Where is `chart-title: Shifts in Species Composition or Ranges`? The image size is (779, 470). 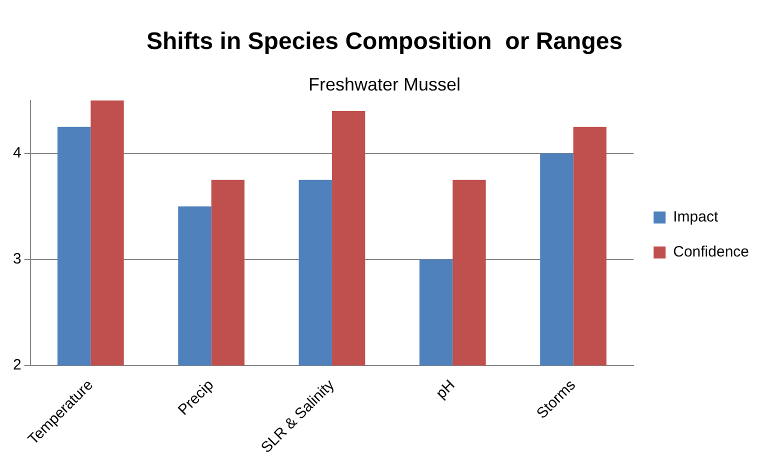
chart-title: Shifts in Species Composition or Ranges is located at coordinates (384, 42).